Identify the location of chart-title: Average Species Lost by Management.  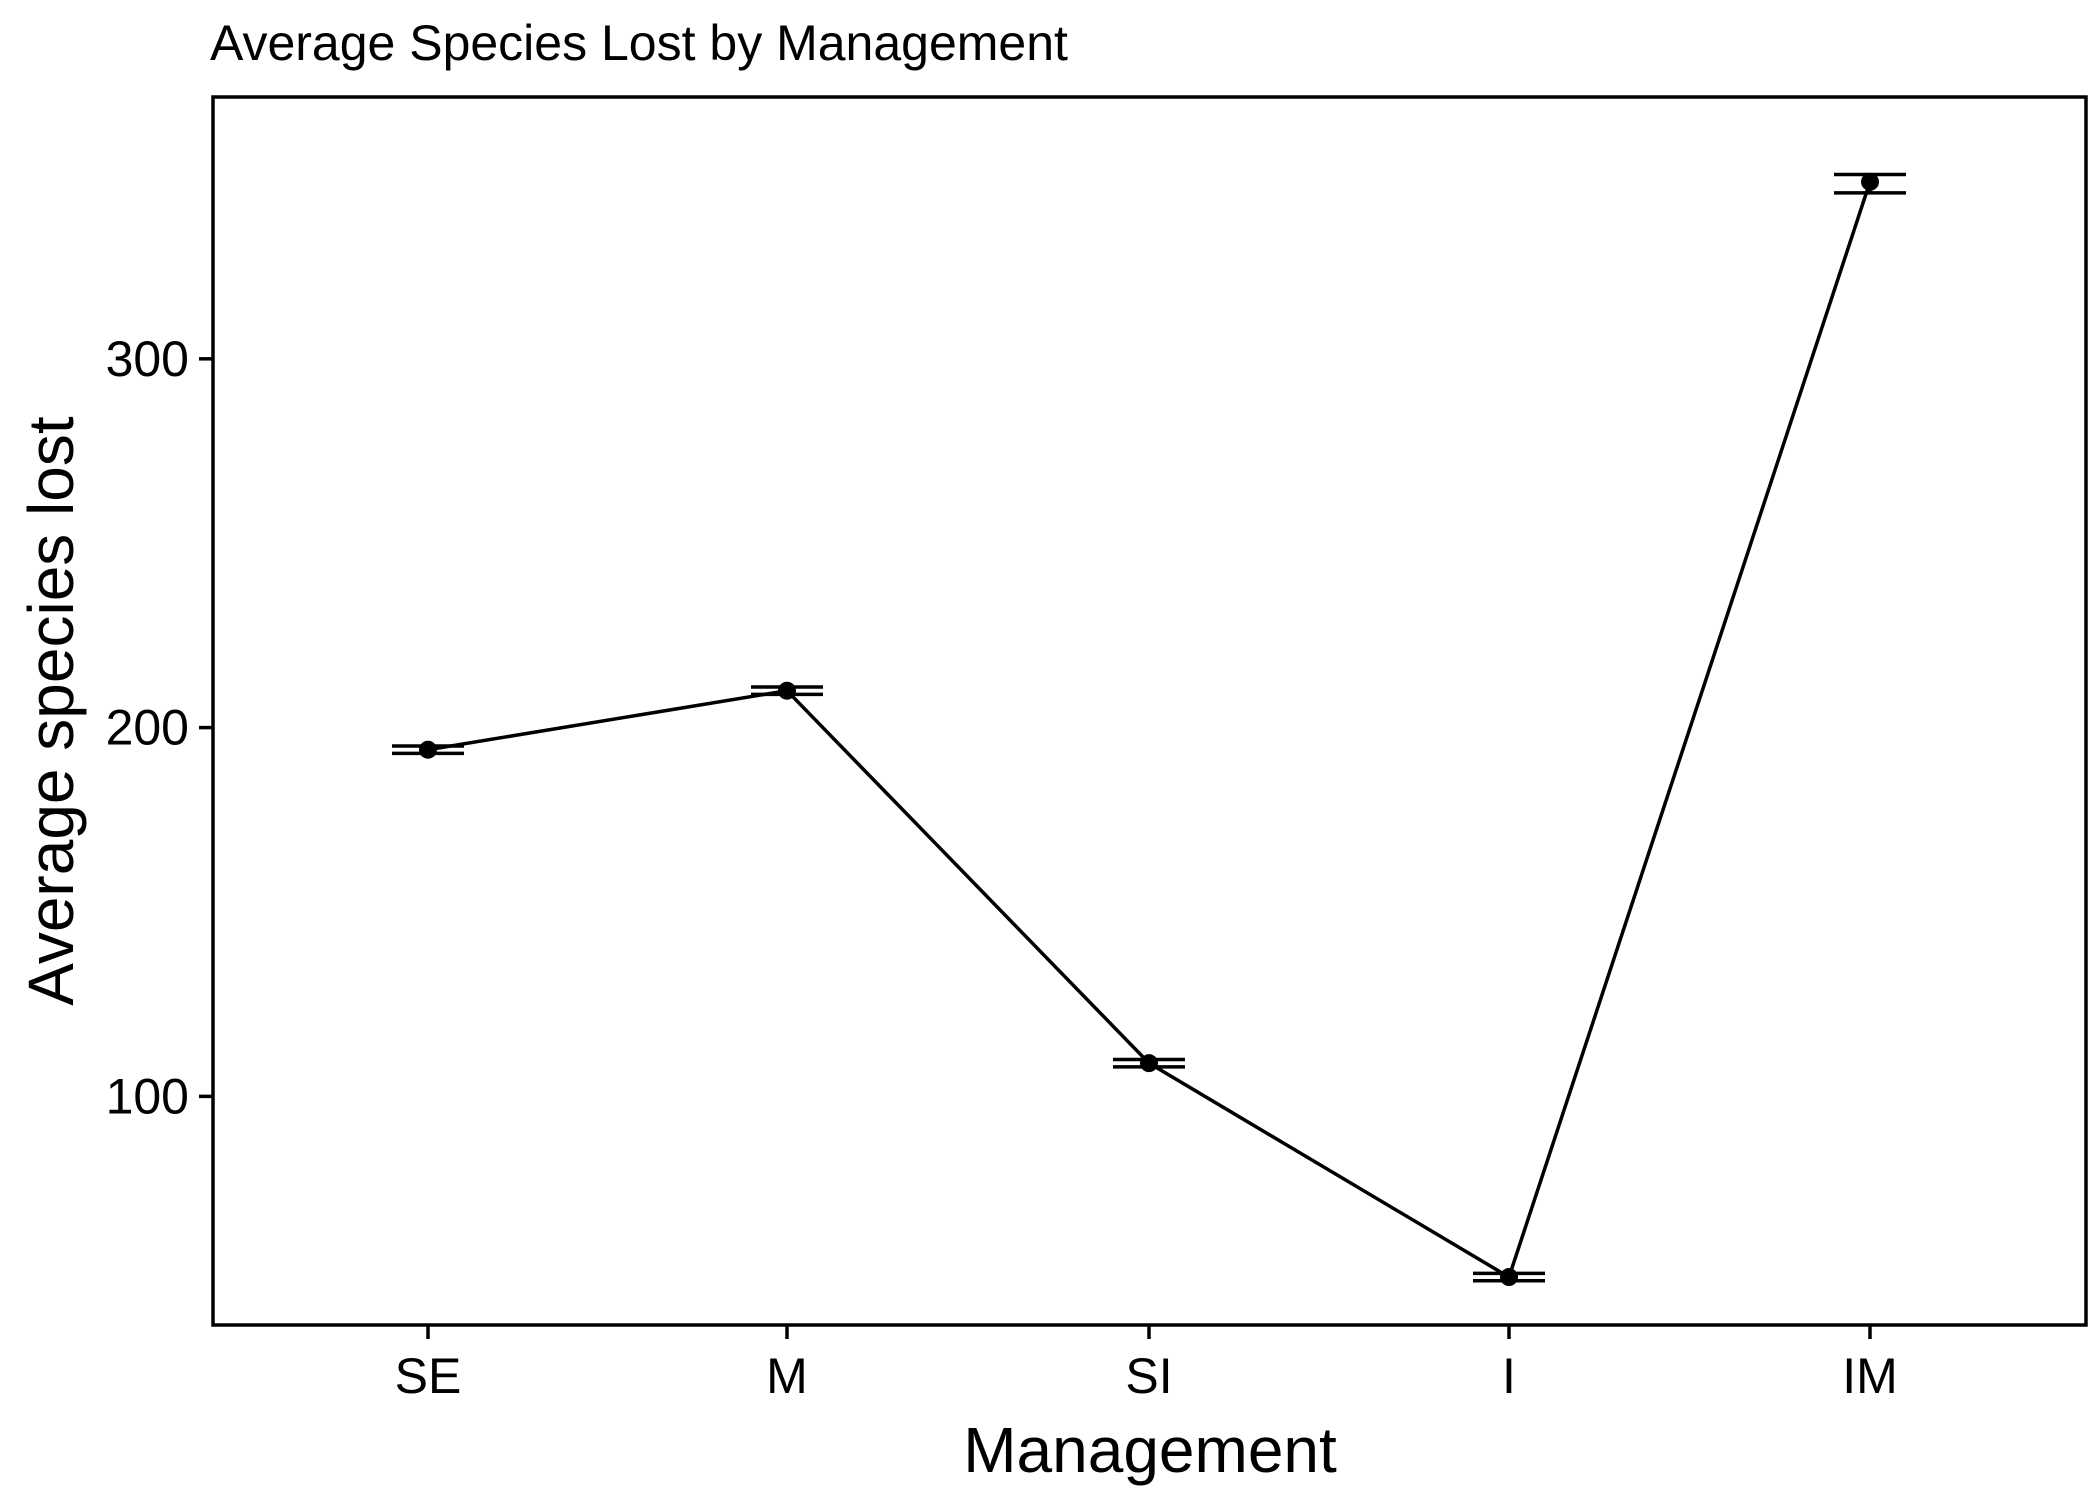
(639, 43).